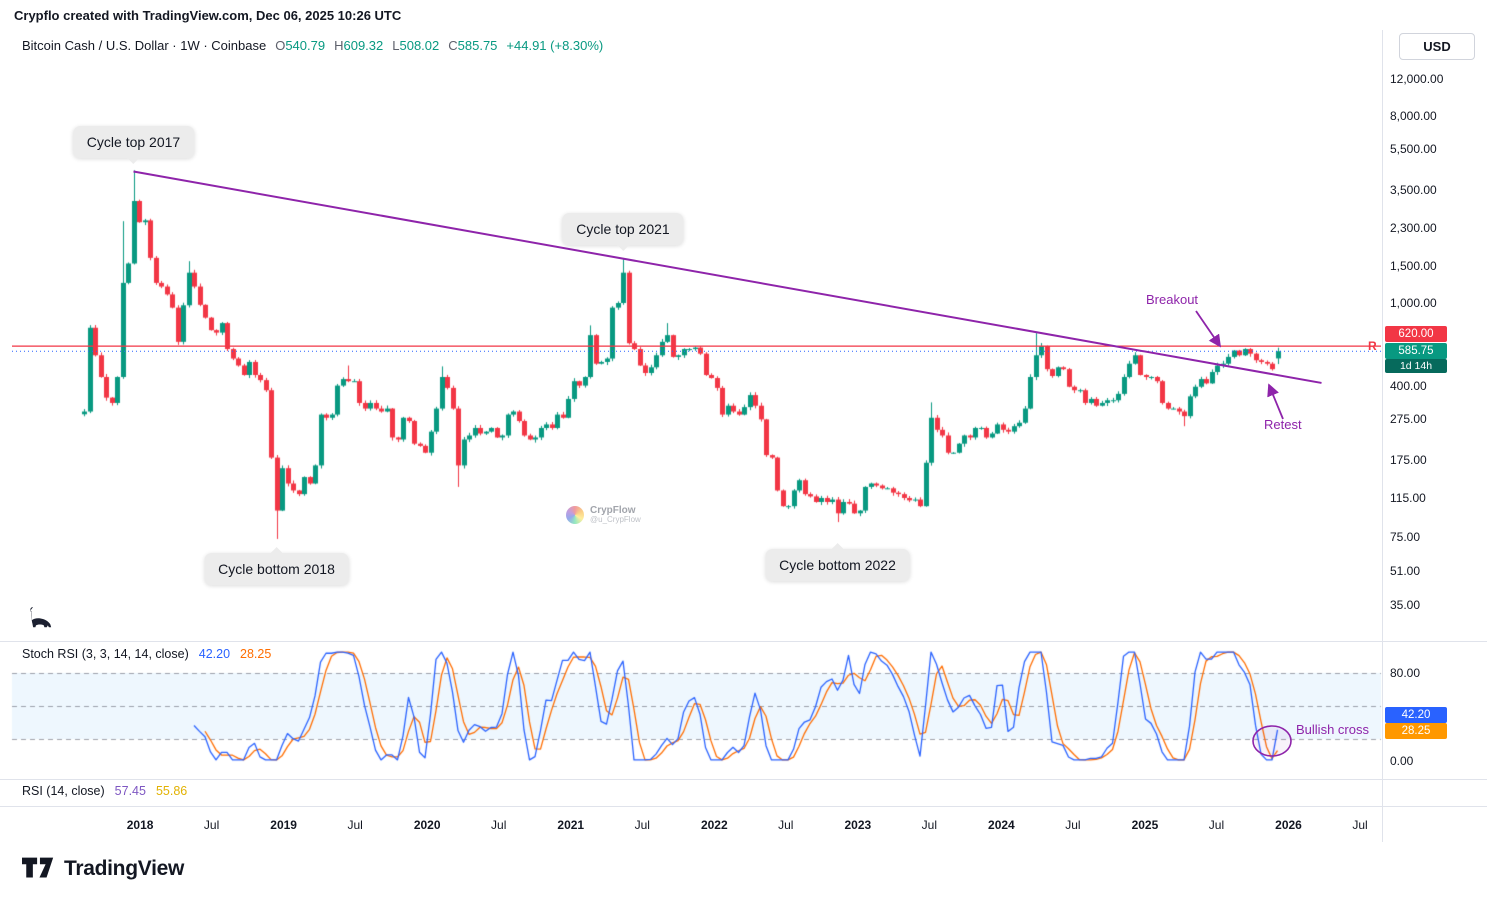  Describe the element at coordinates (477, 45) in the screenshot. I see `close-value: 585.75` at that location.